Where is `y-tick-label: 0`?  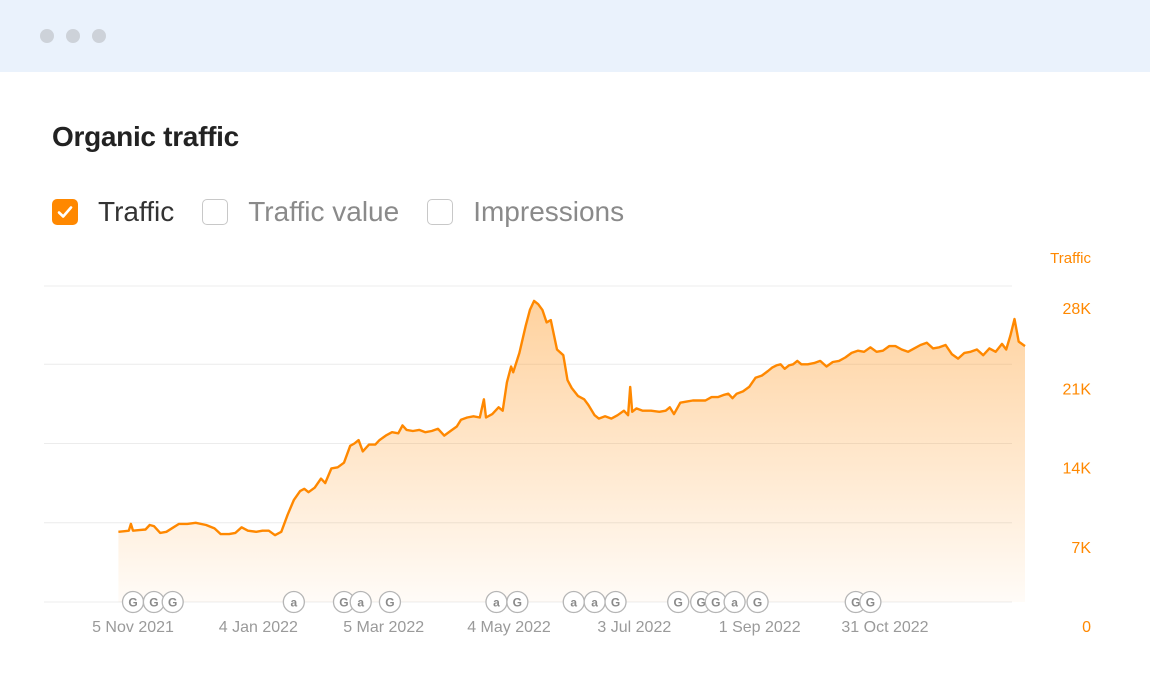 y-tick-label: 0 is located at coordinates (1086, 627).